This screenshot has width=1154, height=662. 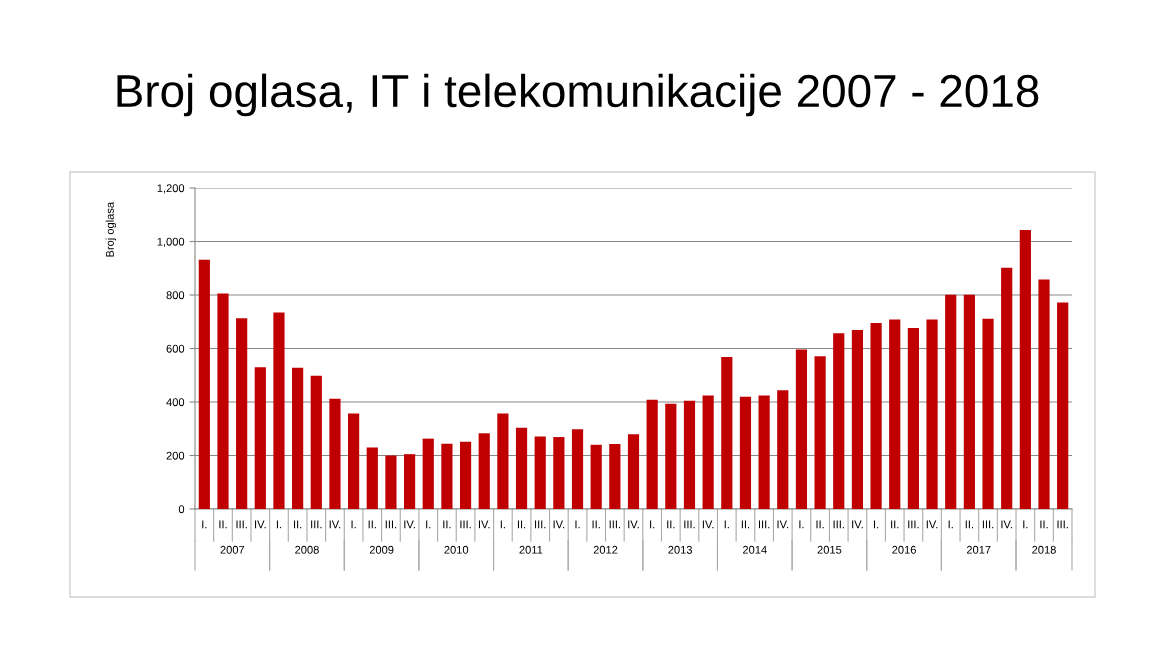 What do you see at coordinates (181, 509) in the screenshot?
I see `y-tick-label: 0` at bounding box center [181, 509].